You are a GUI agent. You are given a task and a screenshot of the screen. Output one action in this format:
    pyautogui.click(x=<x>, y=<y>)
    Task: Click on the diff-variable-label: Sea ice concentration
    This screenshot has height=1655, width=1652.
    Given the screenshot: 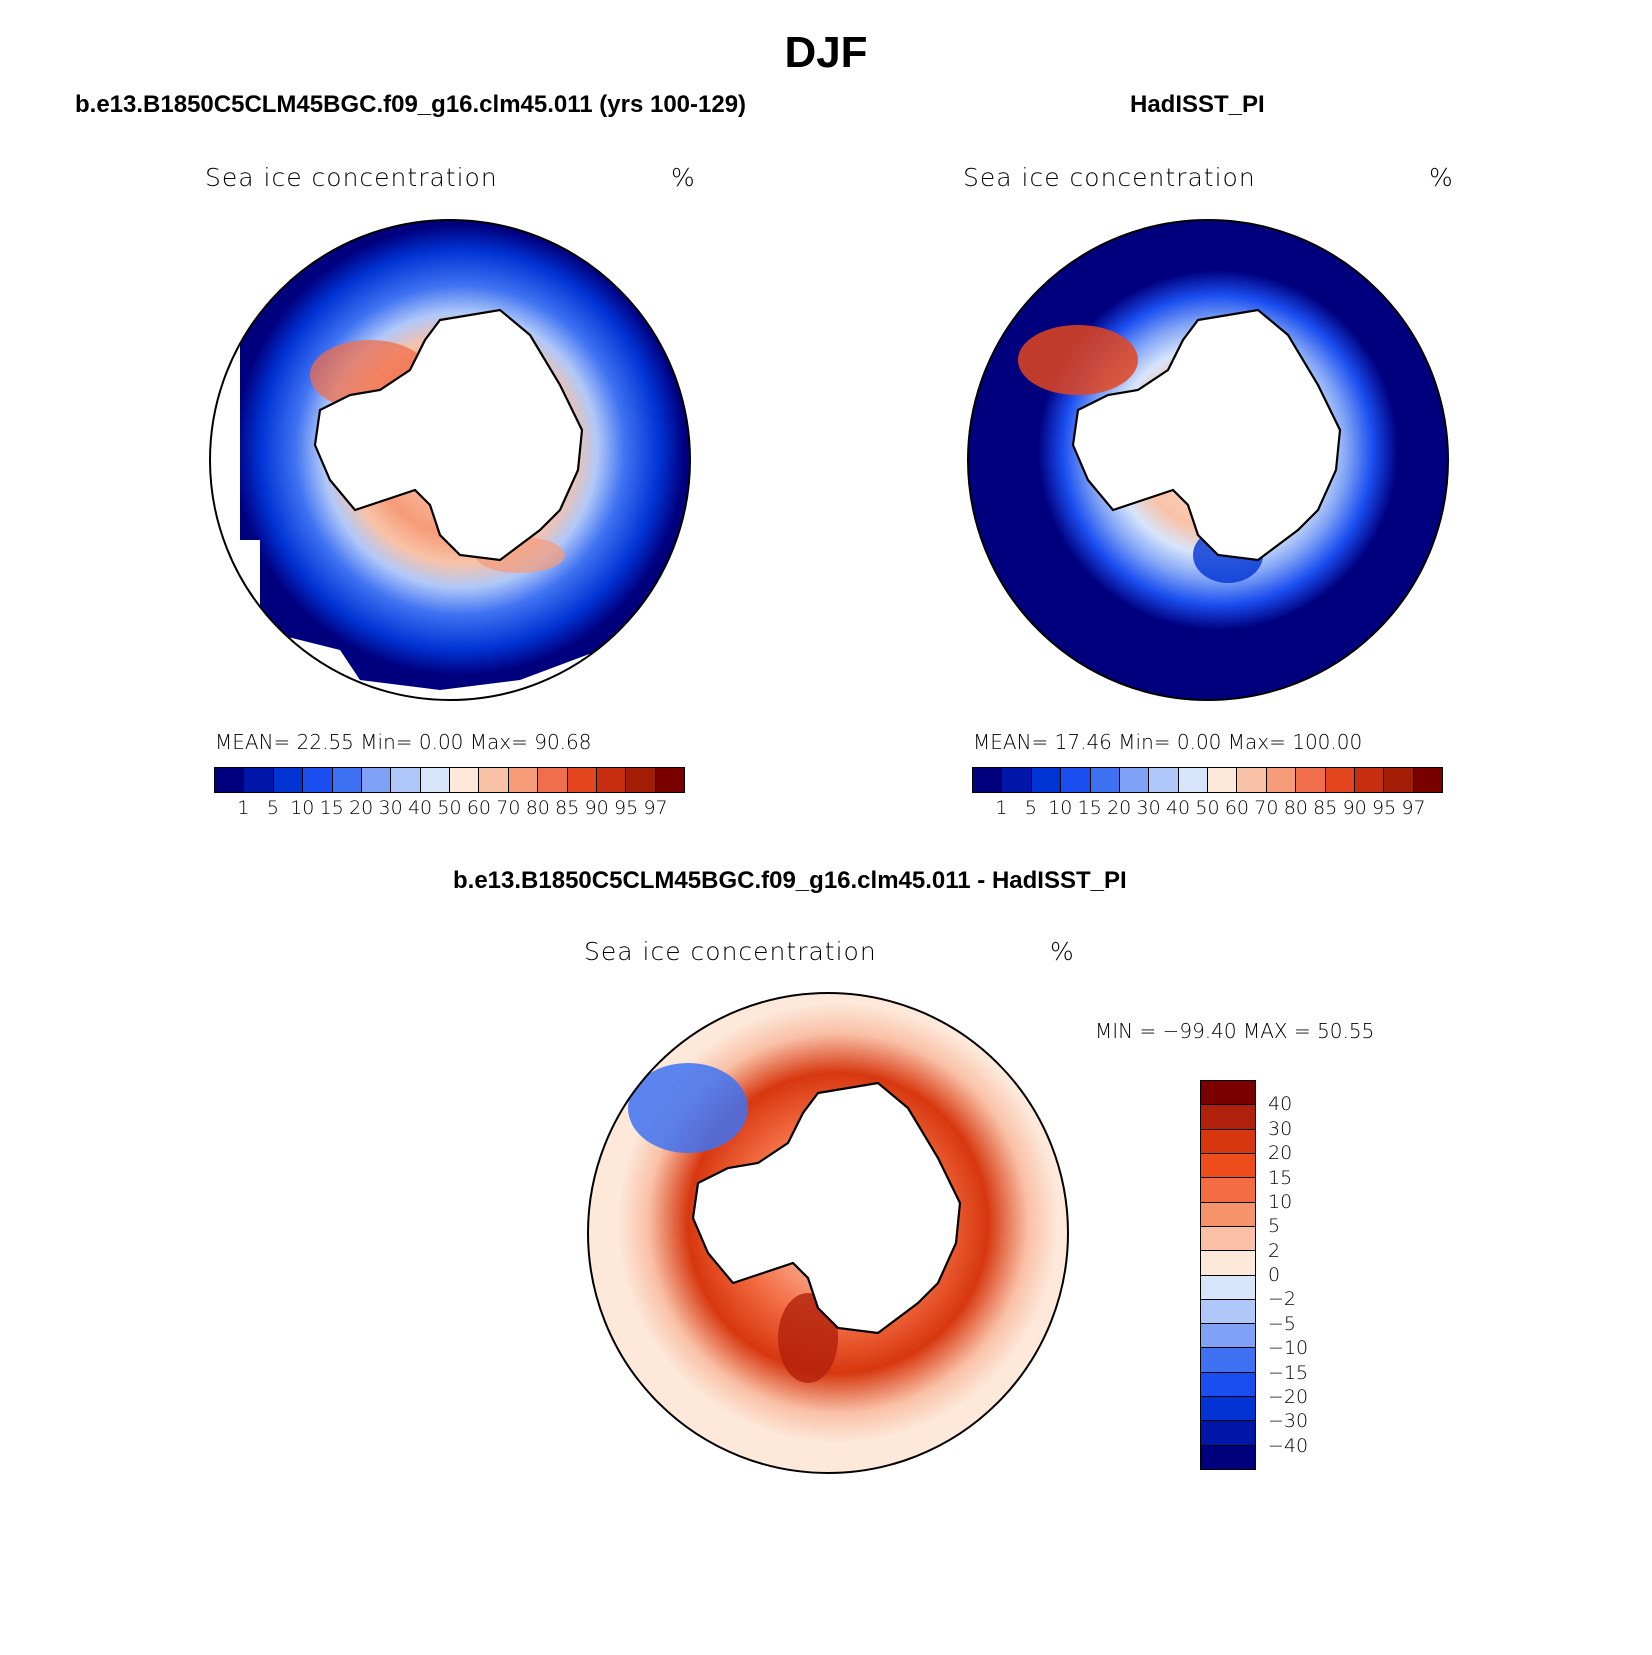 What is the action you would take?
    pyautogui.click(x=730, y=951)
    